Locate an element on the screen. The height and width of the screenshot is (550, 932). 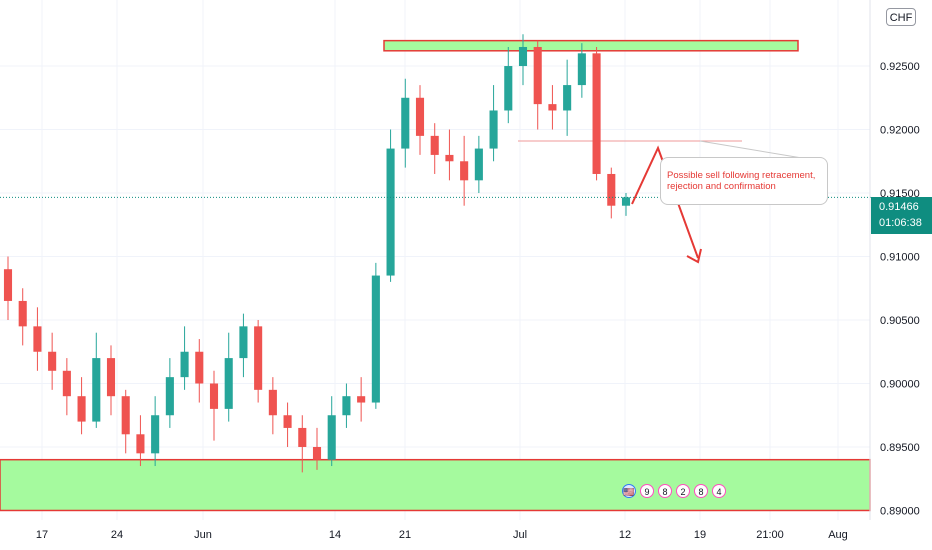
bar-countdown: 01:06:38 is located at coordinates (900, 223).